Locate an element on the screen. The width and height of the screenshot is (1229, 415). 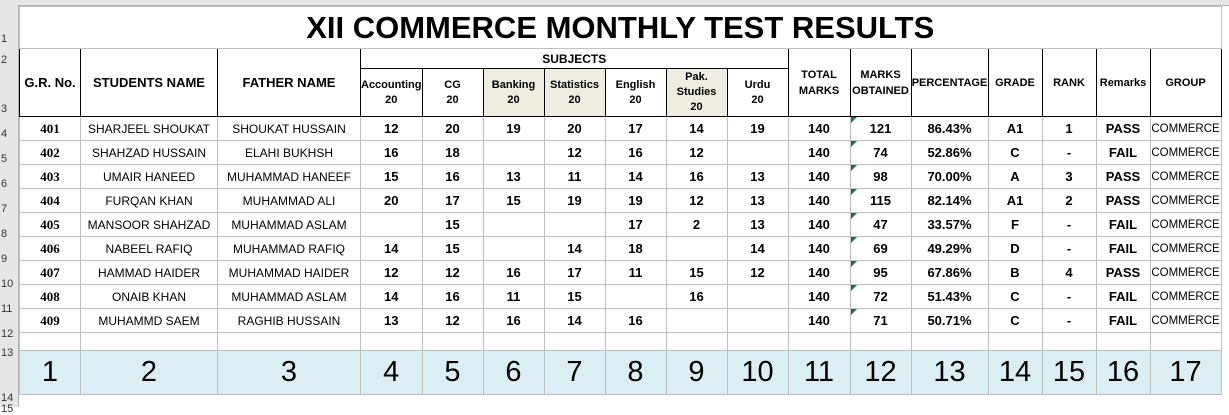
student-name-cell: UMAIR HANEED is located at coordinates (149, 176).